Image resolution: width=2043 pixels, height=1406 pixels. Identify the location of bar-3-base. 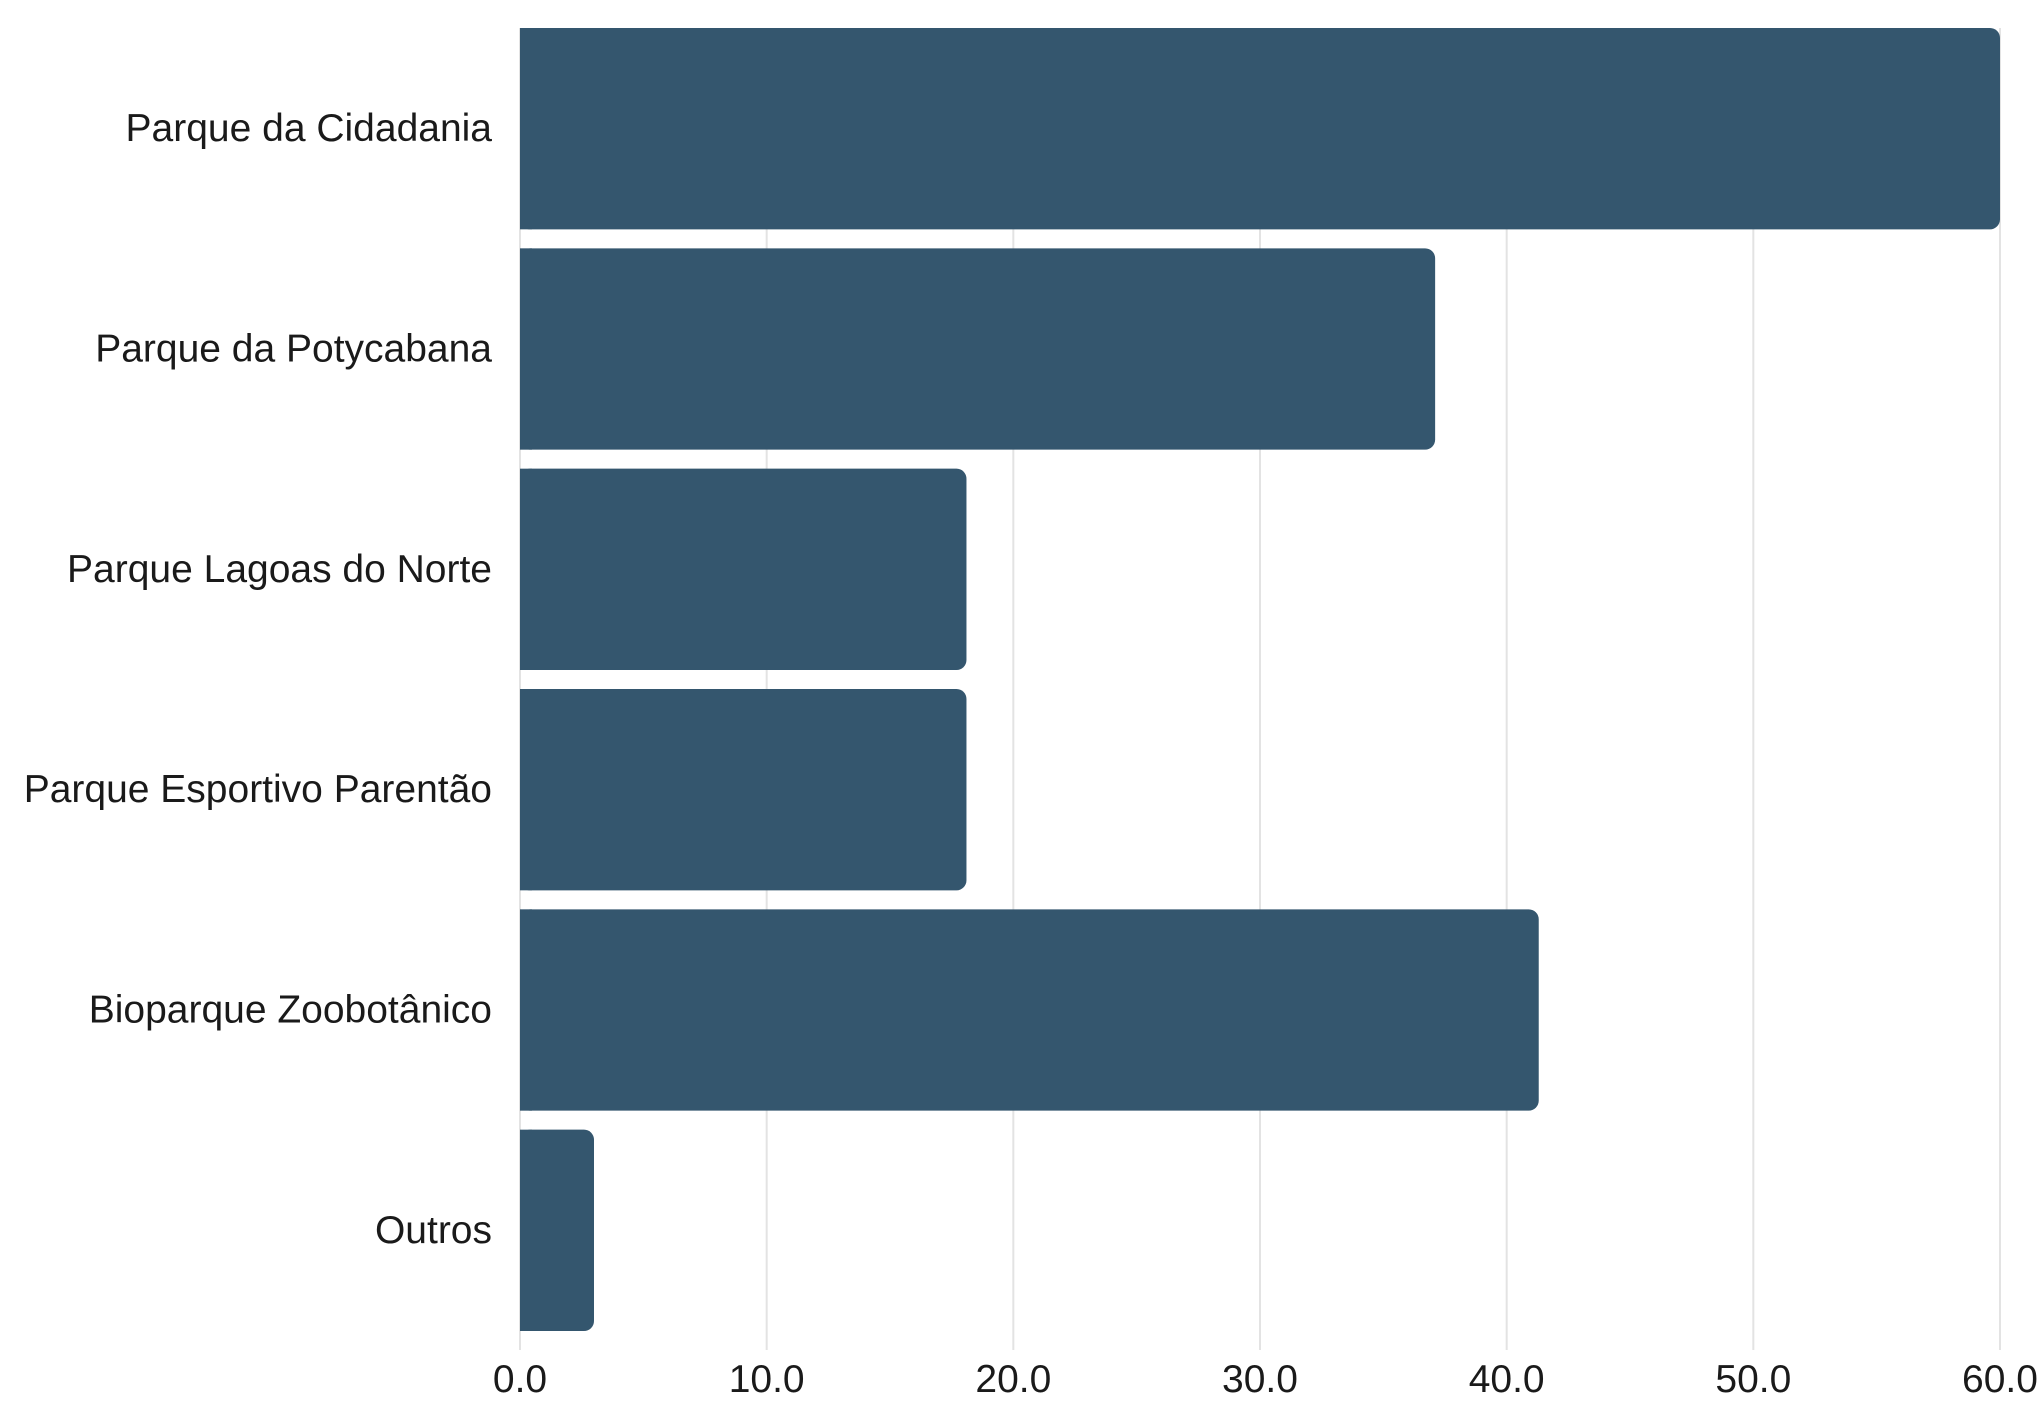
(526, 790).